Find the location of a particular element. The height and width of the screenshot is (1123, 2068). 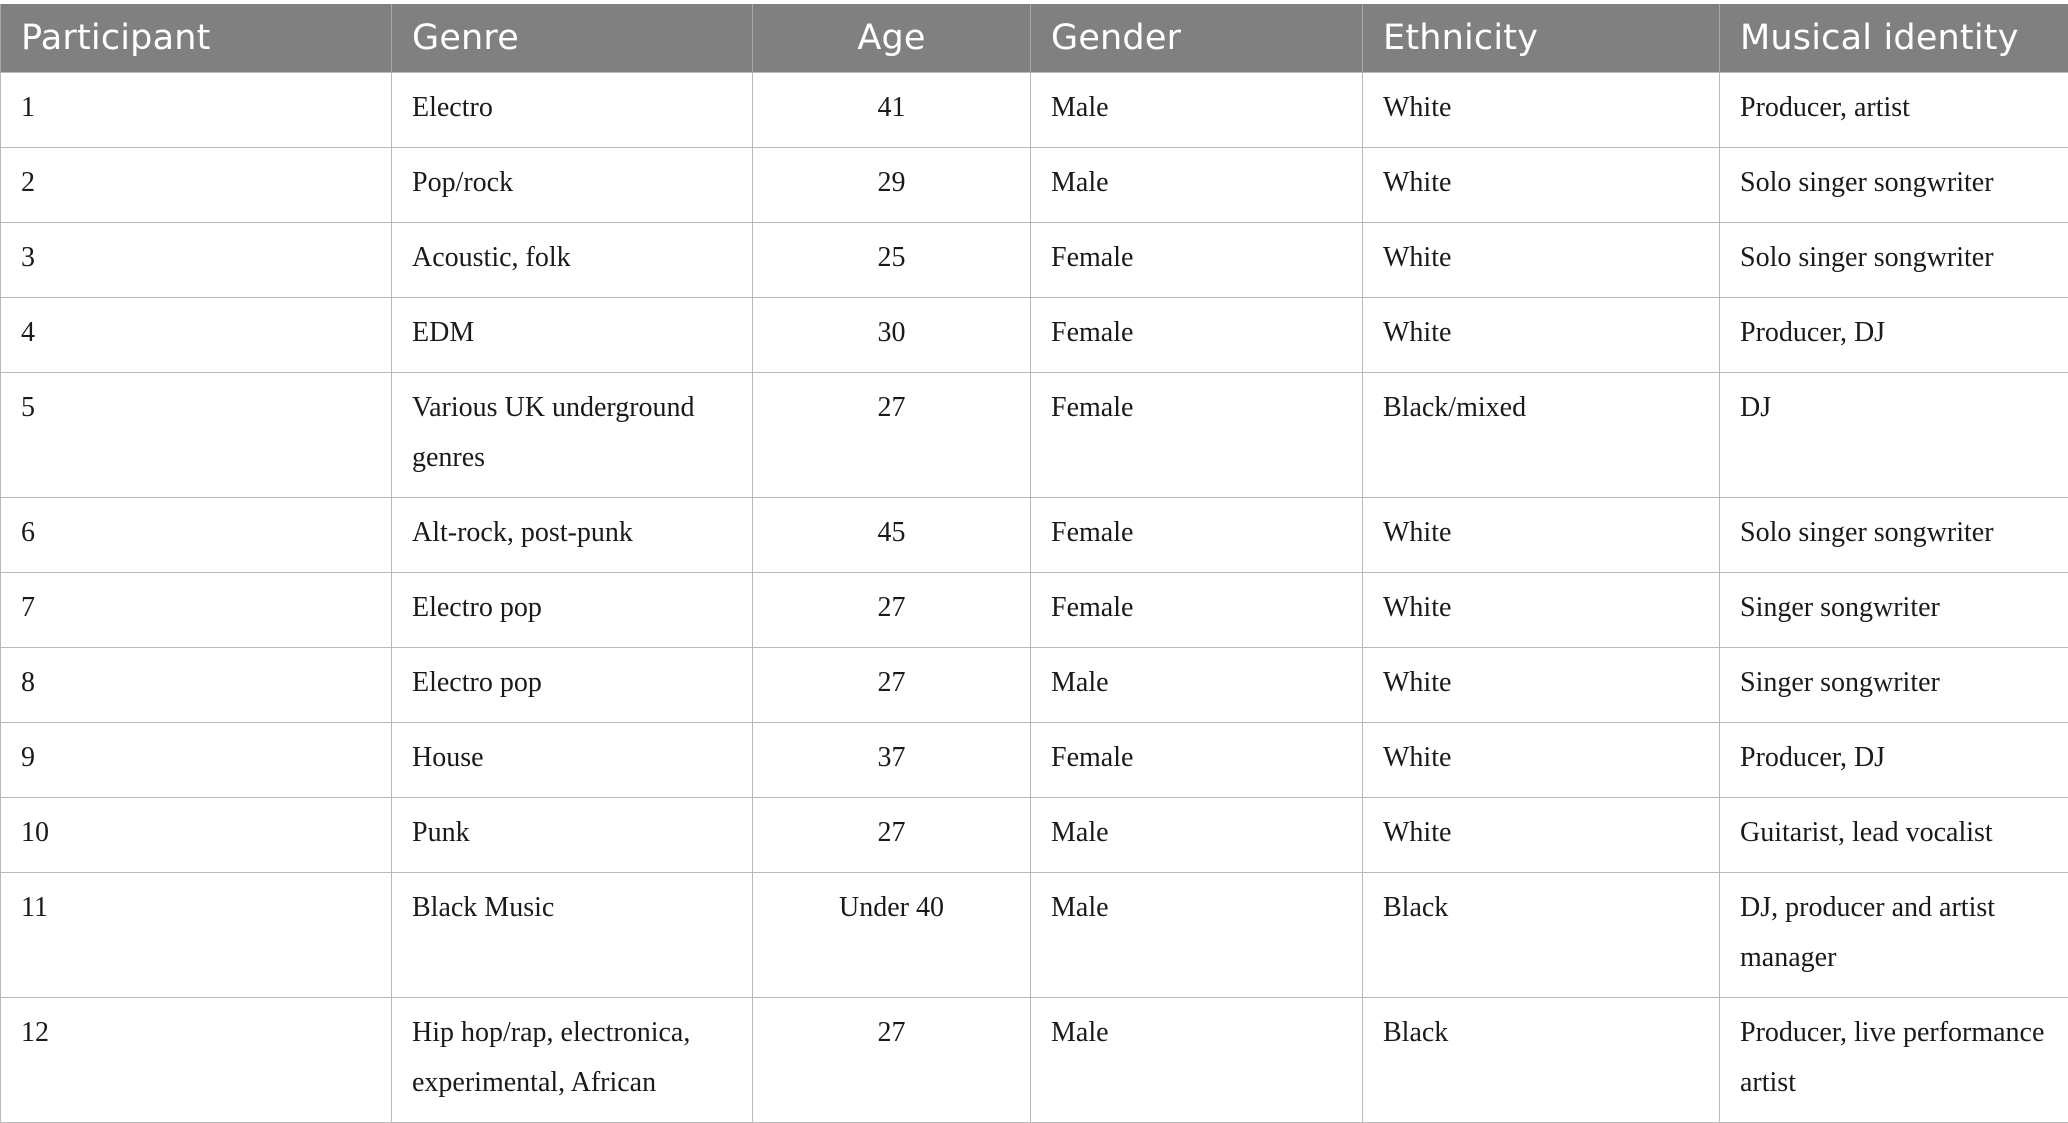

cell-genre: Various UK underground genres is located at coordinates (572, 435).